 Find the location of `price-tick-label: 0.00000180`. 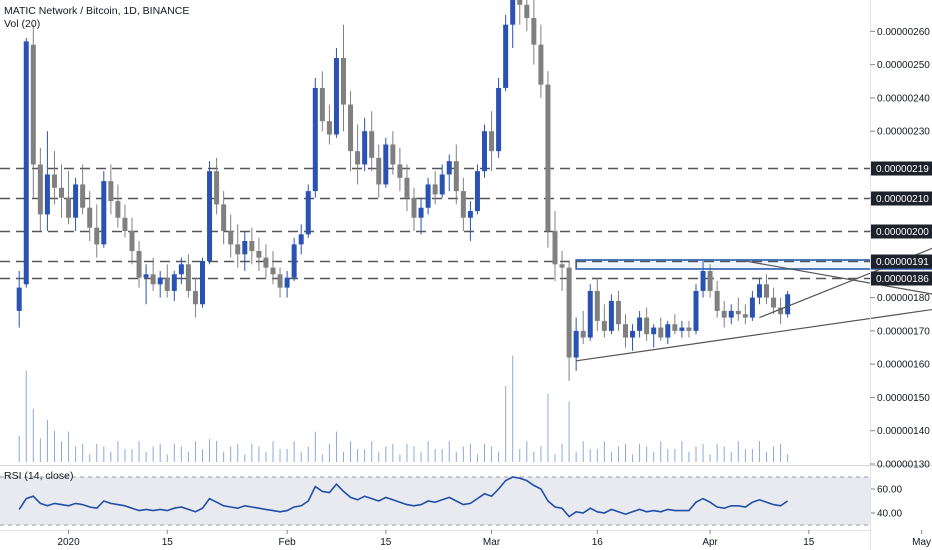

price-tick-label: 0.00000180 is located at coordinates (903, 298).